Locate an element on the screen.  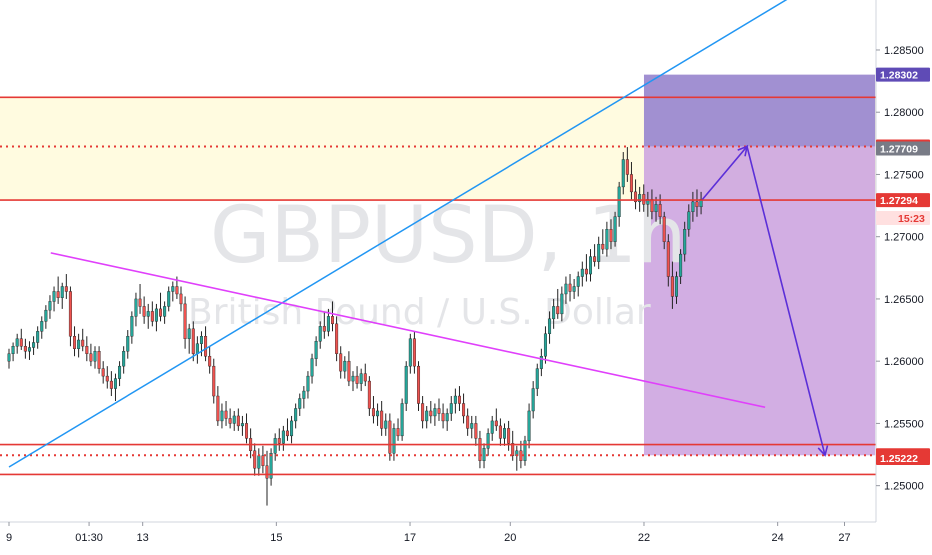
price-tick-label: 1.28000 is located at coordinates (904, 113).